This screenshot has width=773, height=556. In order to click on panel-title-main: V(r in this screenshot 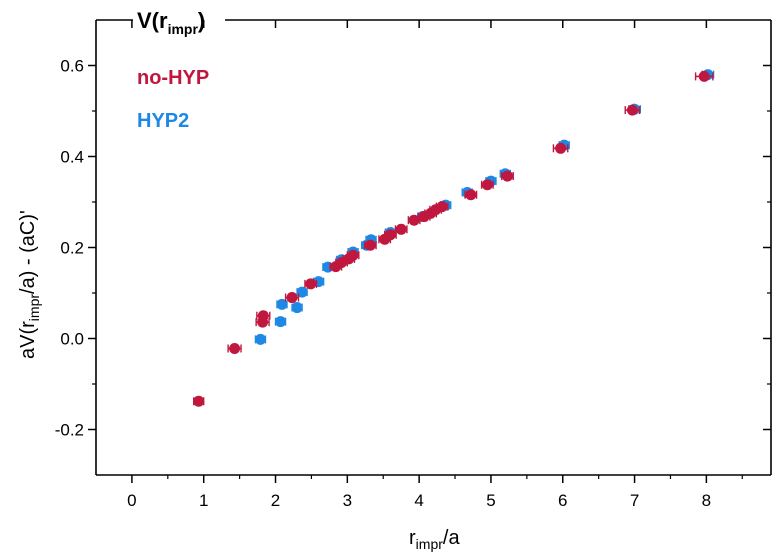, I will do `click(152, 20)`.